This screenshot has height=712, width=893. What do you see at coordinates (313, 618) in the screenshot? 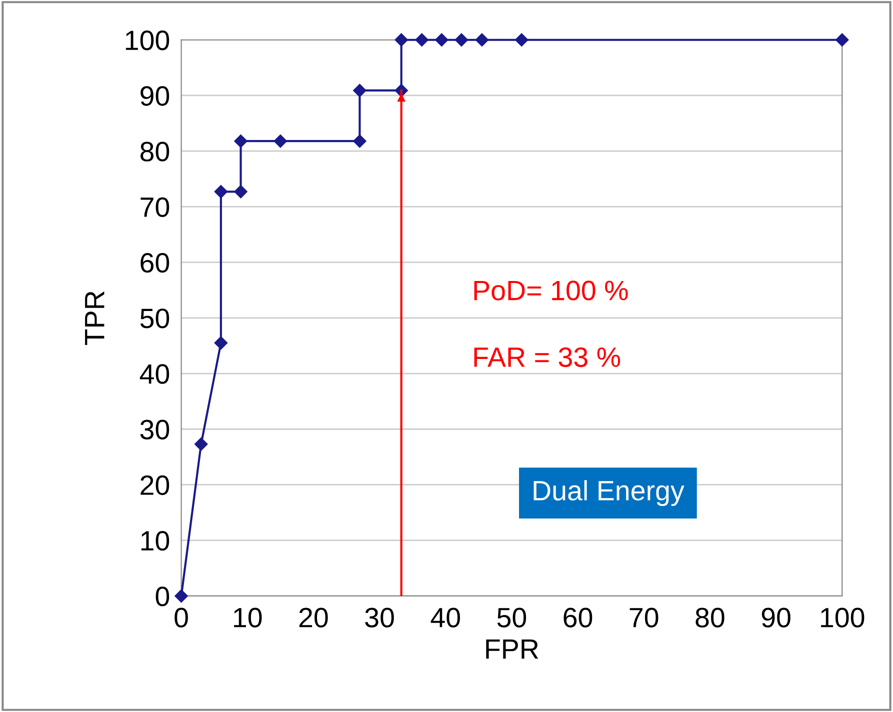
I see `x-tick-label: 20` at bounding box center [313, 618].